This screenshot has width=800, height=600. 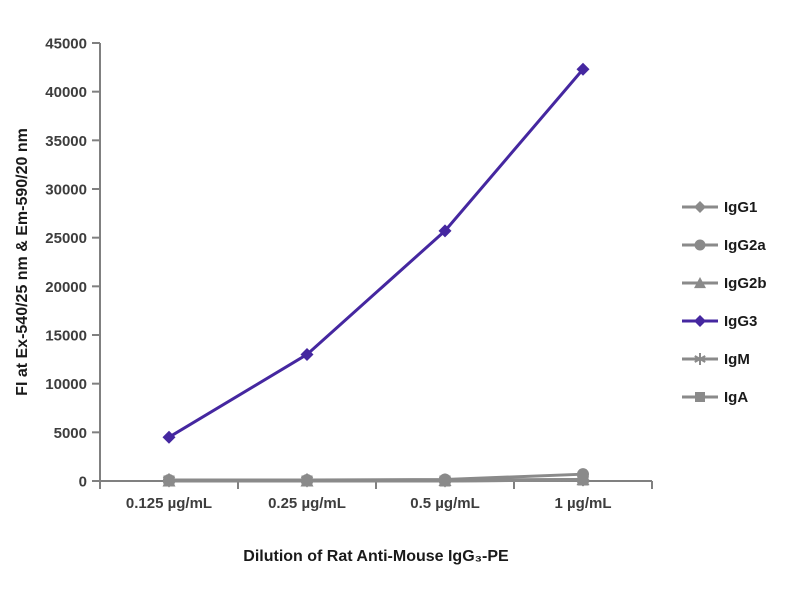 What do you see at coordinates (583, 503) in the screenshot?
I see `x-category-label: 1 µg/mL` at bounding box center [583, 503].